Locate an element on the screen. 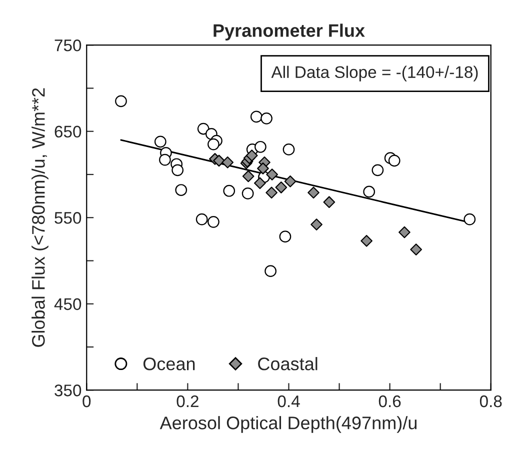 The width and height of the screenshot is (525, 451). y-tick-label: 550 is located at coordinates (68, 218).